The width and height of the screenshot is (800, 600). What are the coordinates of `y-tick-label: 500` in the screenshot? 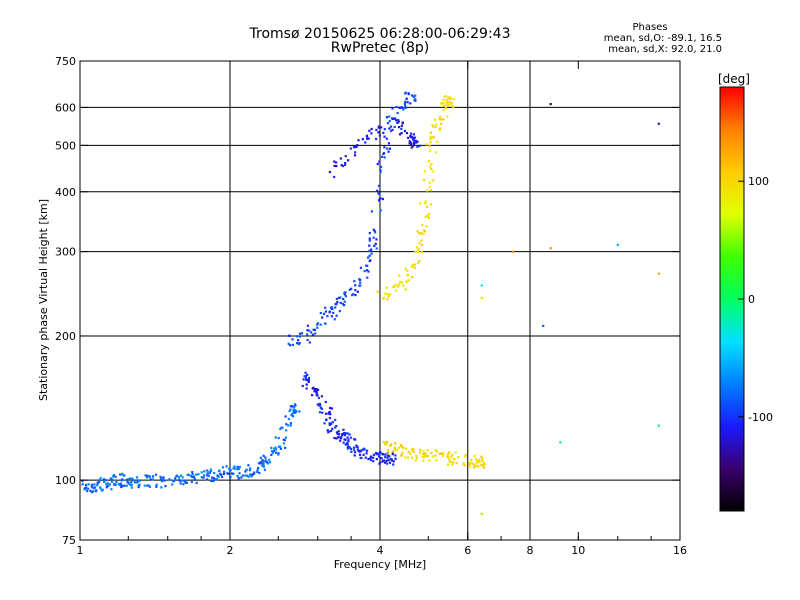 It's located at (65, 145).